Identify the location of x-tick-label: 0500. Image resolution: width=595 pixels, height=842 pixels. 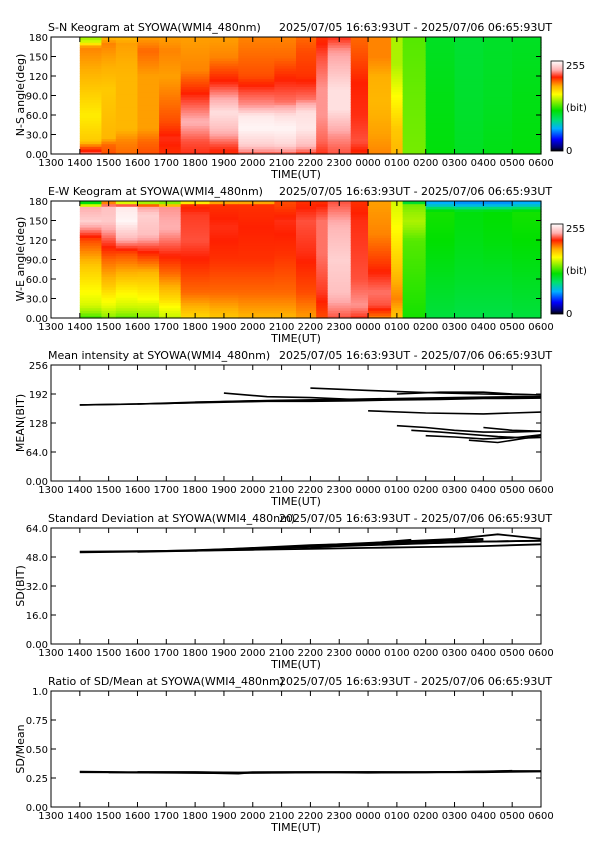
(511, 327).